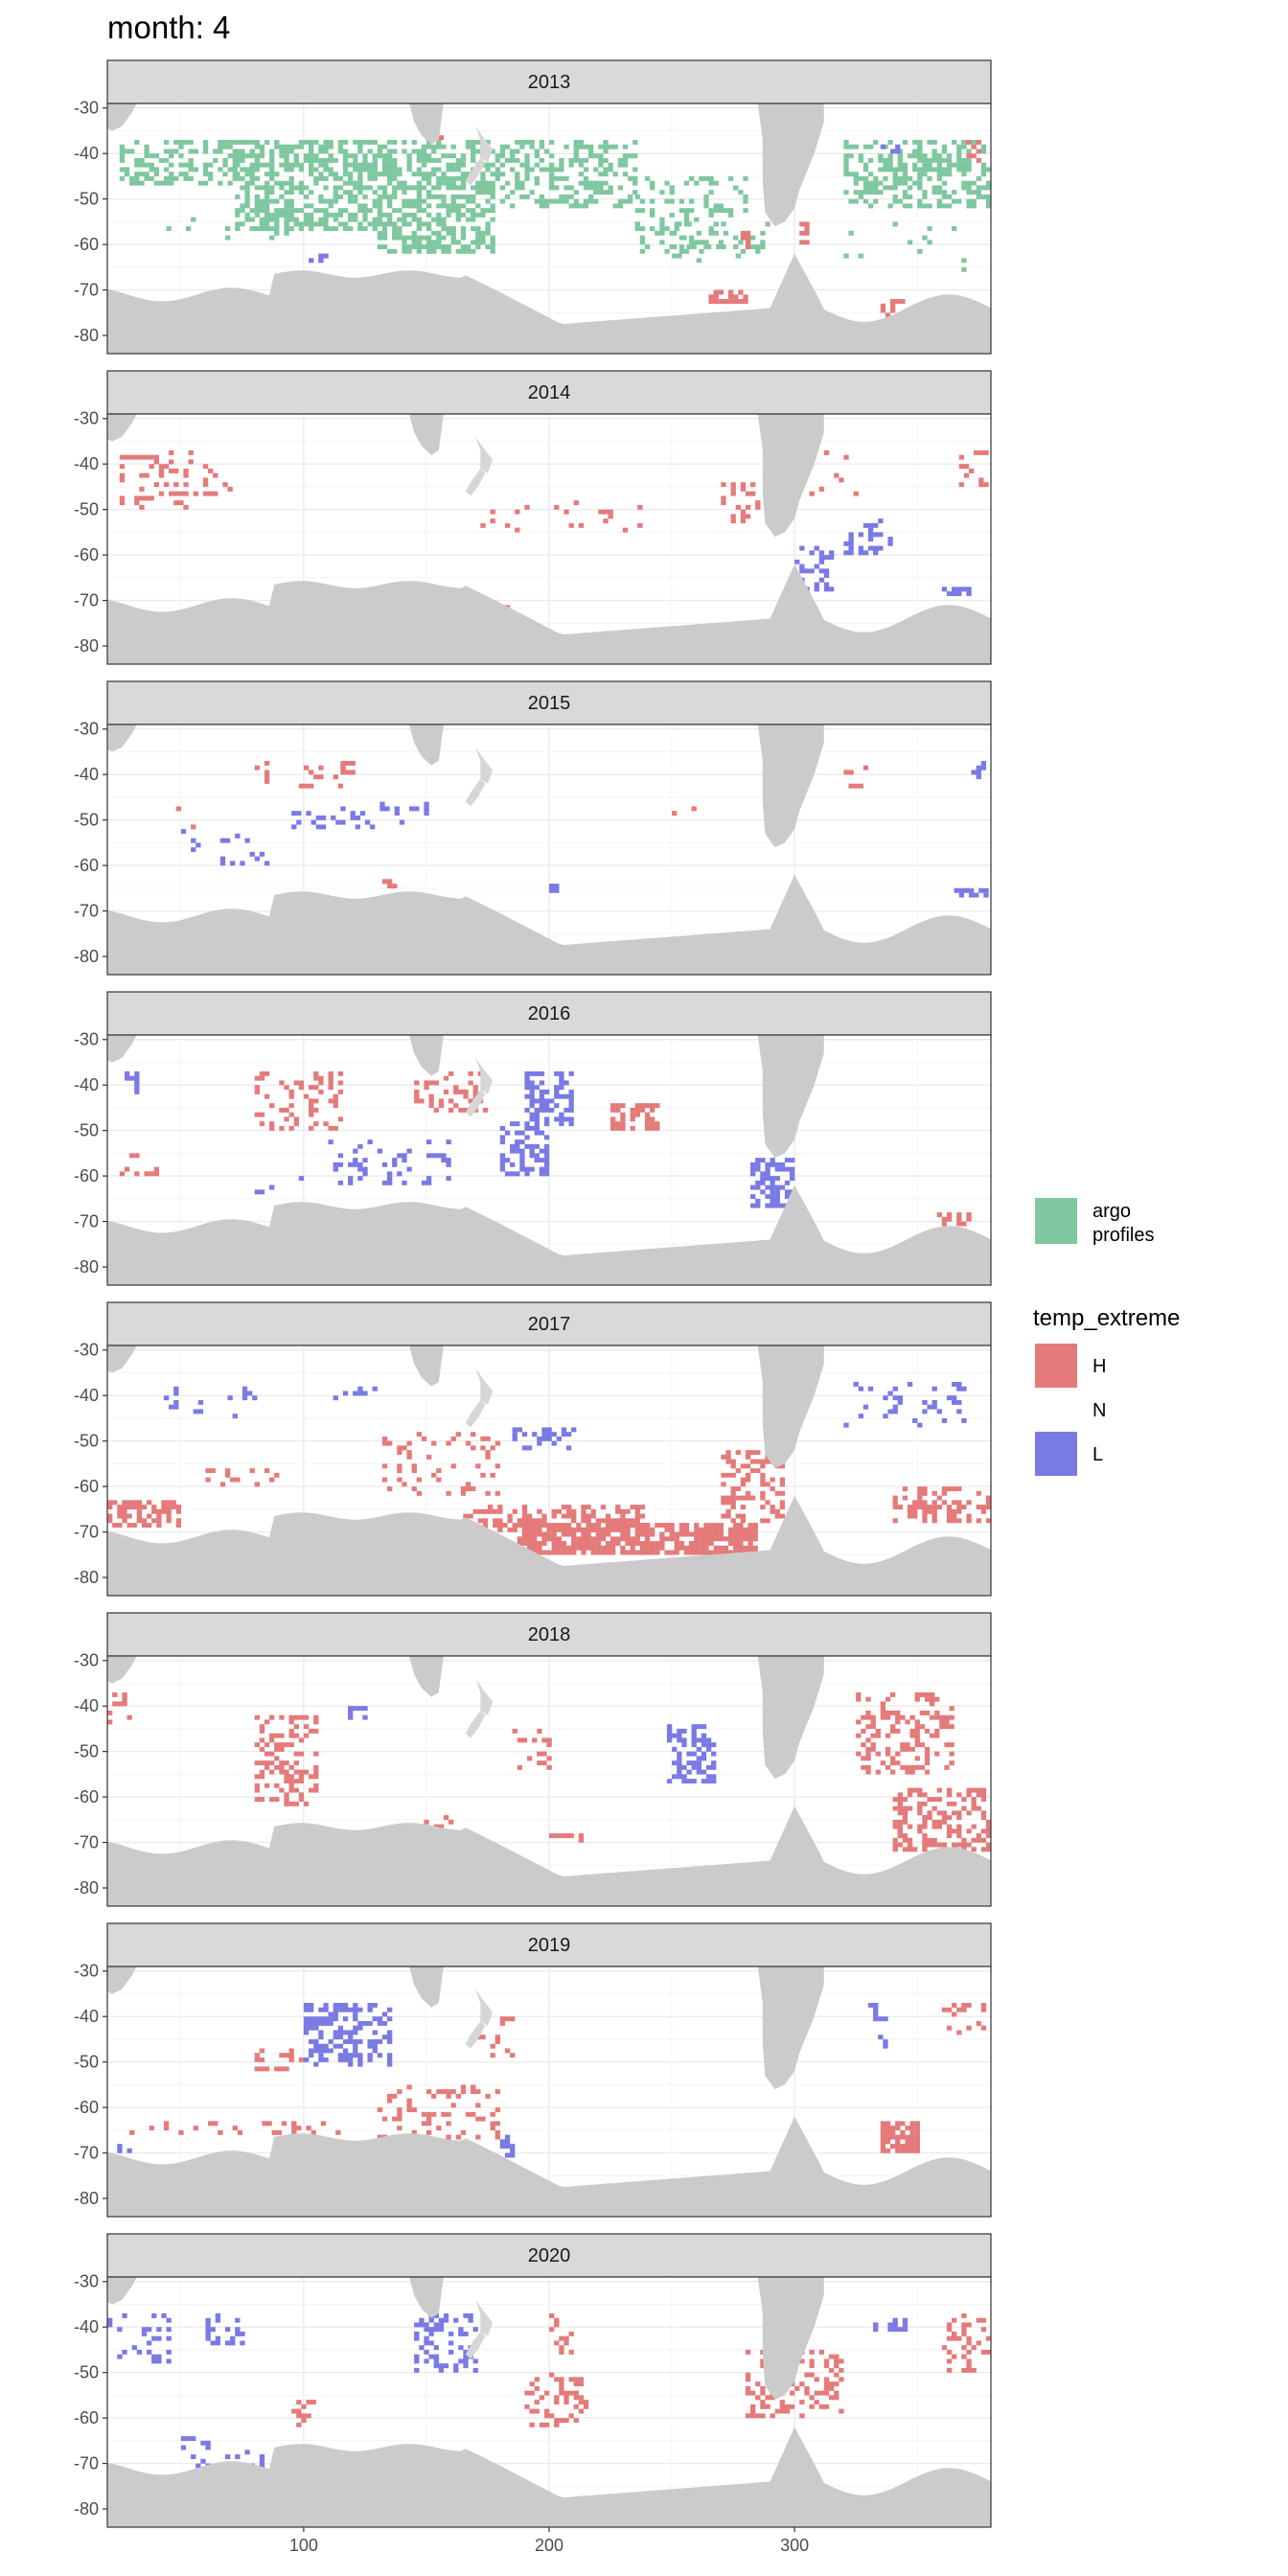  I want to click on y-tick-label: -80, so click(86, 1577).